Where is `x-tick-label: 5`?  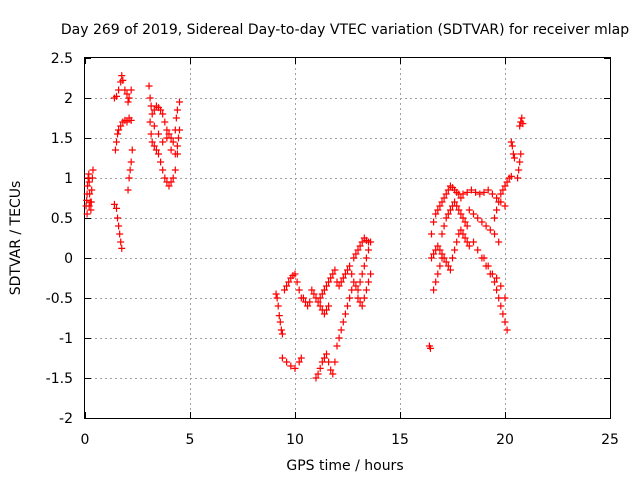
x-tick-label: 5 is located at coordinates (190, 440).